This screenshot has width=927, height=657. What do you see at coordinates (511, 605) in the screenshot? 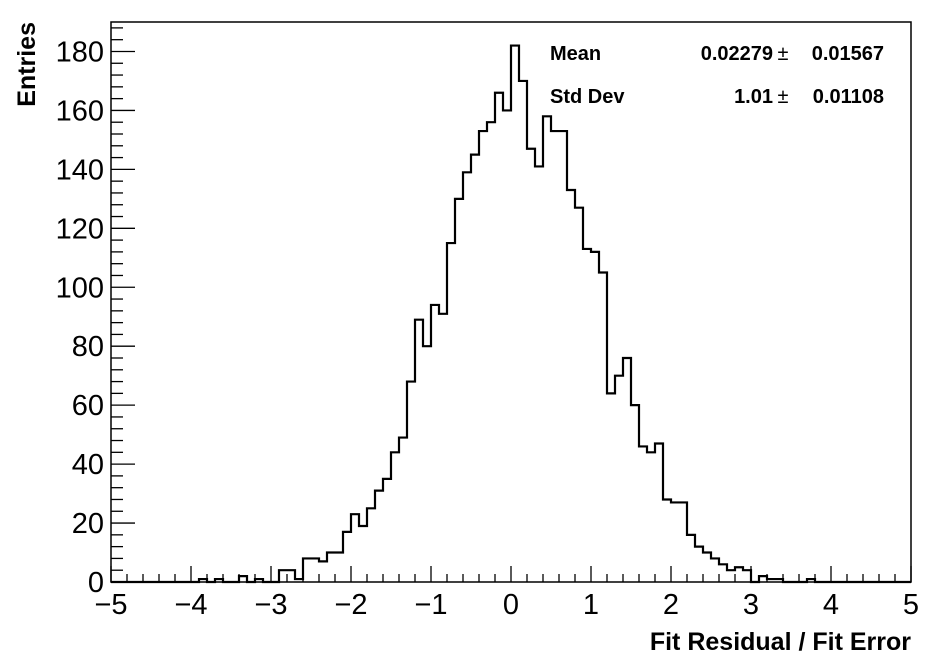
I see `x-tick-label: 0` at bounding box center [511, 605].